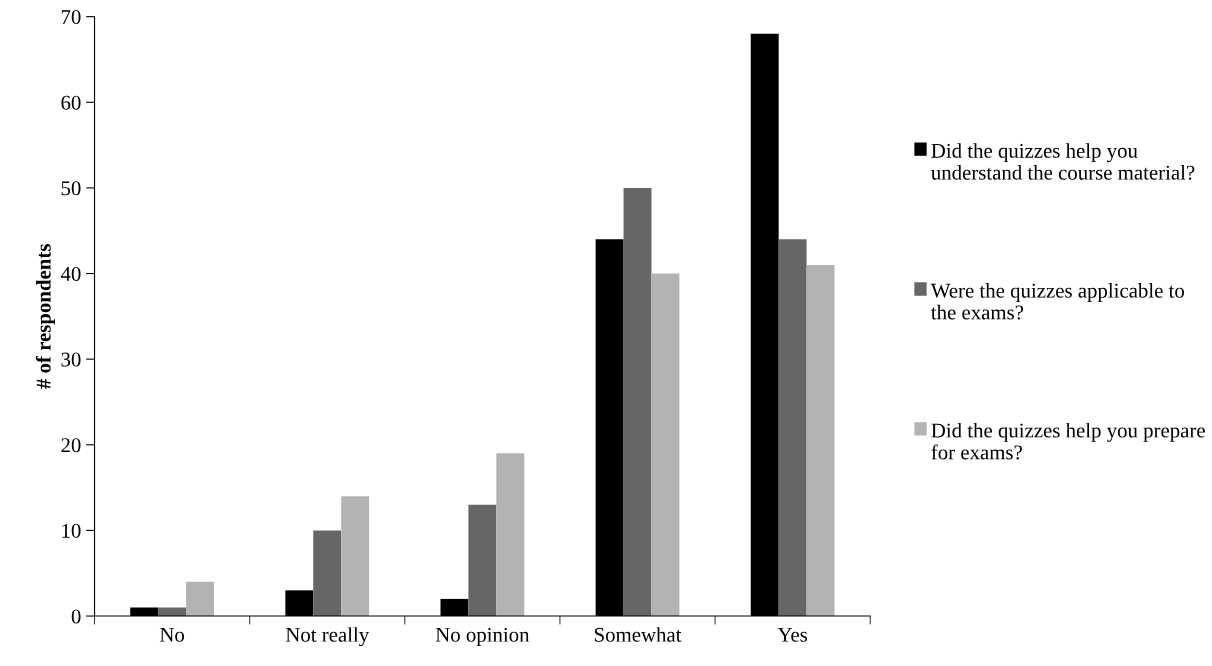 The width and height of the screenshot is (1212, 666). I want to click on legend-label: Did the quizzes help you prepare for exams?, so click(1068, 441).